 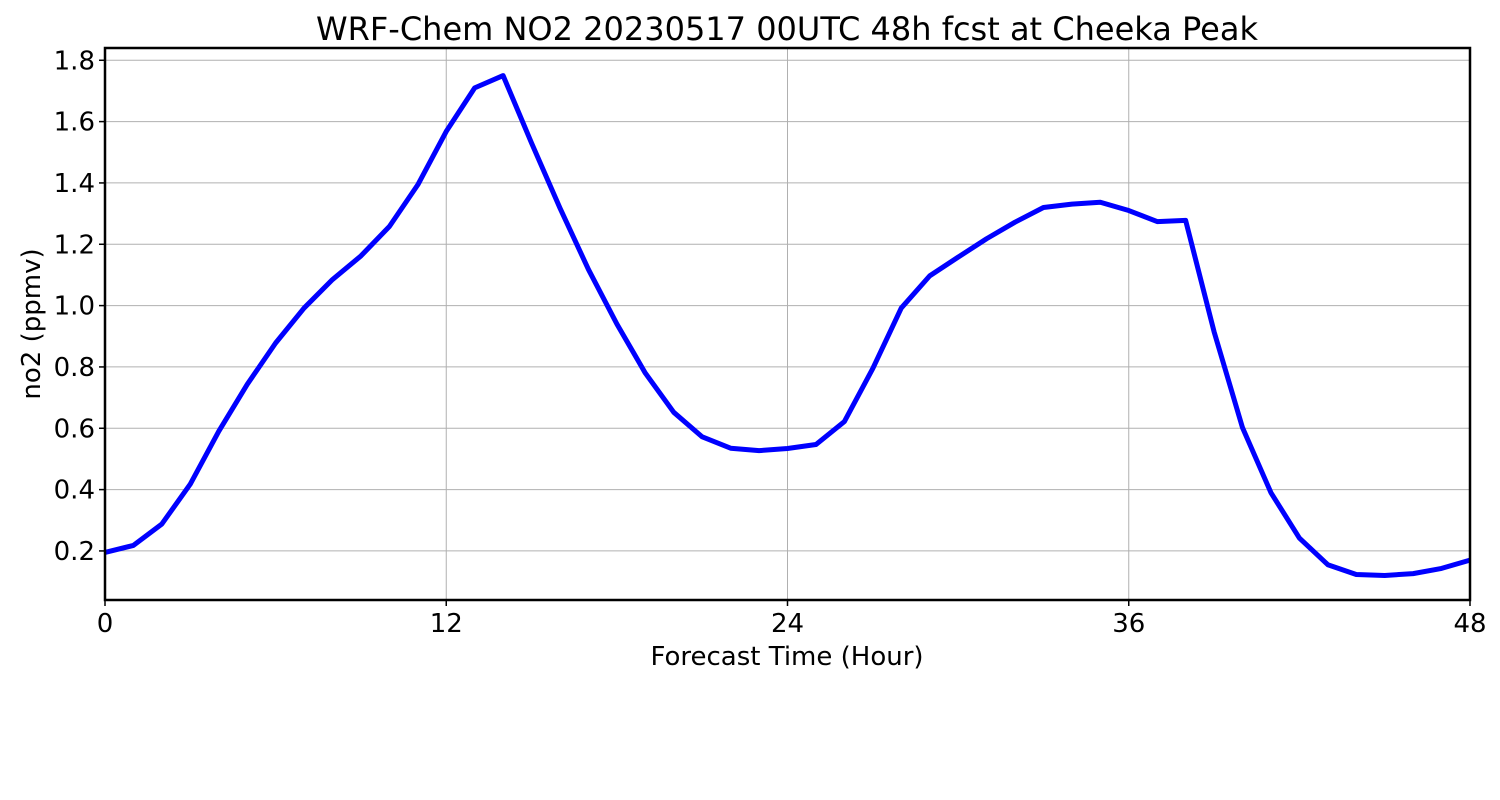 What do you see at coordinates (74, 552) in the screenshot?
I see `y-tick-label: 0.2` at bounding box center [74, 552].